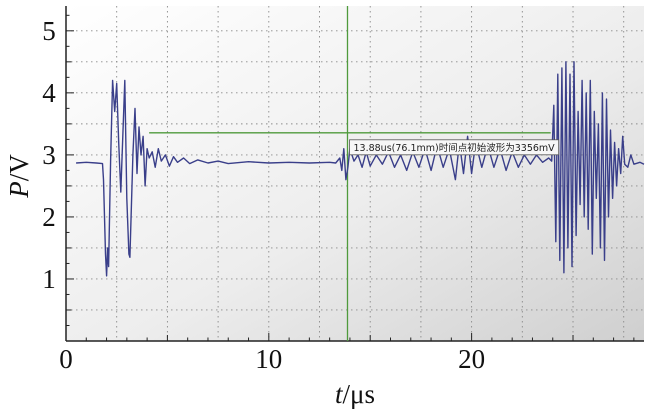 The image size is (650, 413). Describe the element at coordinates (19, 168) in the screenshot. I see `y-axis-unit: /V` at that location.